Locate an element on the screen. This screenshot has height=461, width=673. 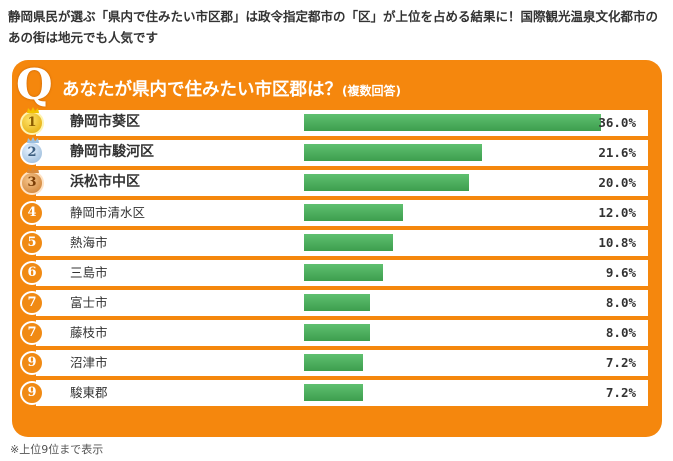
ranking-row: 1 静岡市葵区 36.0% is located at coordinates (334, 121).